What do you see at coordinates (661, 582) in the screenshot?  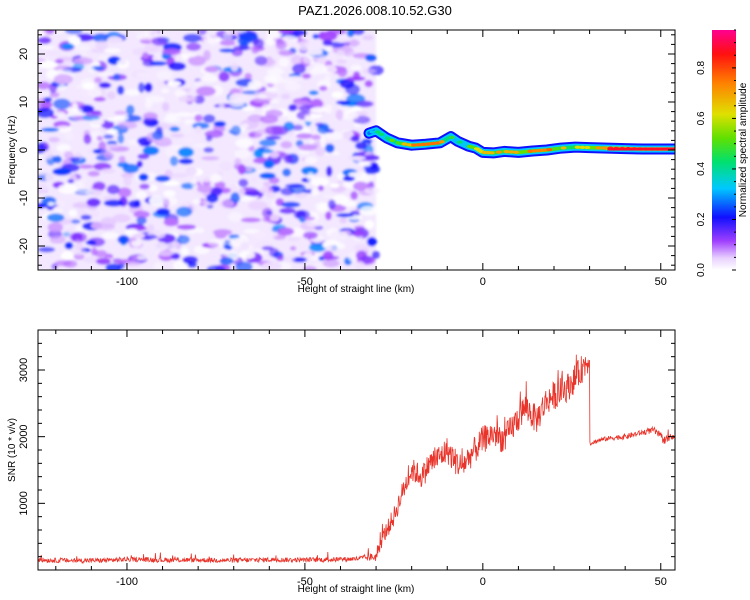 I see `snr-x-tick-label: 50` at bounding box center [661, 582].